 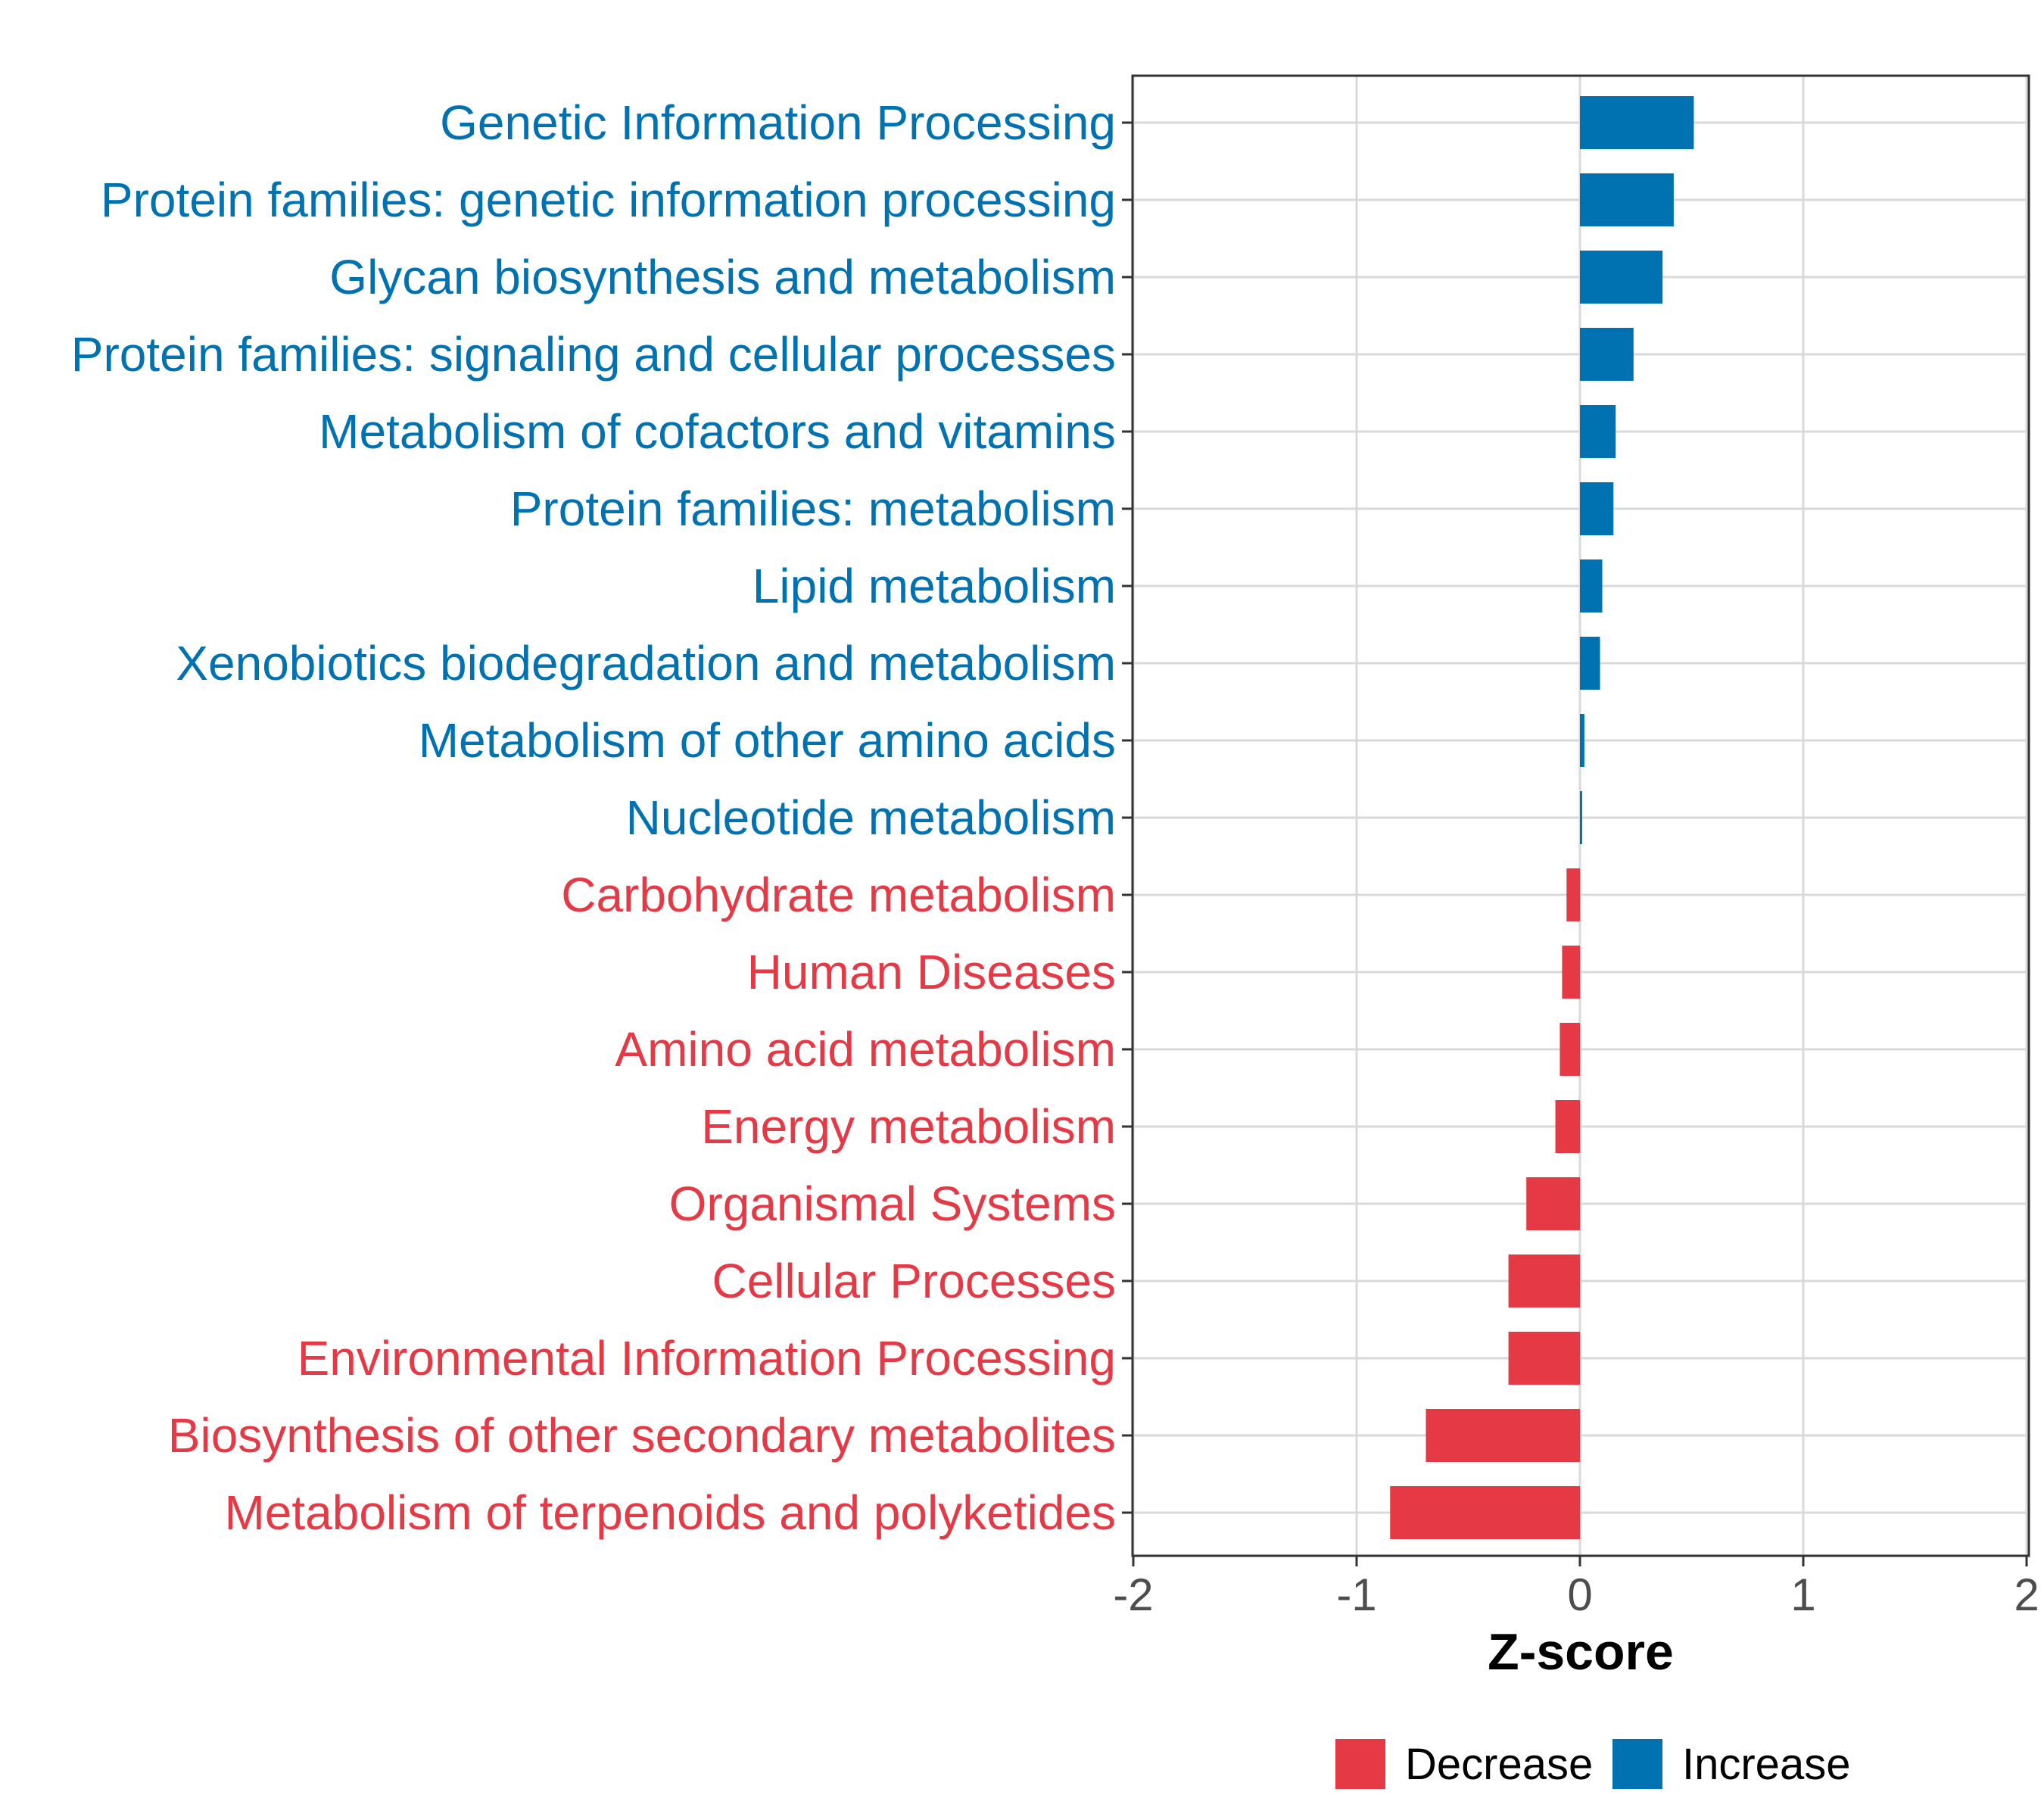 What do you see at coordinates (934, 586) in the screenshot?
I see `category-label: Lipid metabolism` at bounding box center [934, 586].